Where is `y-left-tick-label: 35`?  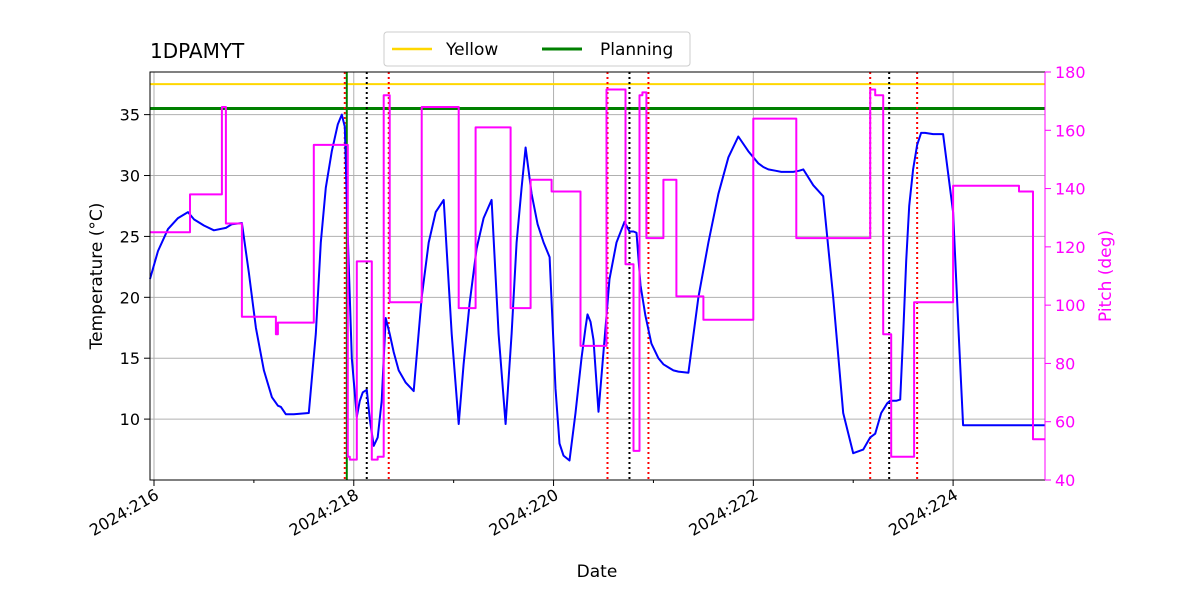 y-left-tick-label: 35 is located at coordinates (130, 115).